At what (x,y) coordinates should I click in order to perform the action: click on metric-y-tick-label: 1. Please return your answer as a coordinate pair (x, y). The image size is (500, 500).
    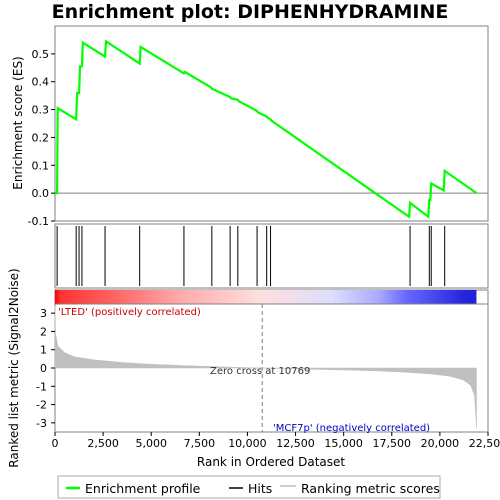
    Looking at the image, I should click on (43, 350).